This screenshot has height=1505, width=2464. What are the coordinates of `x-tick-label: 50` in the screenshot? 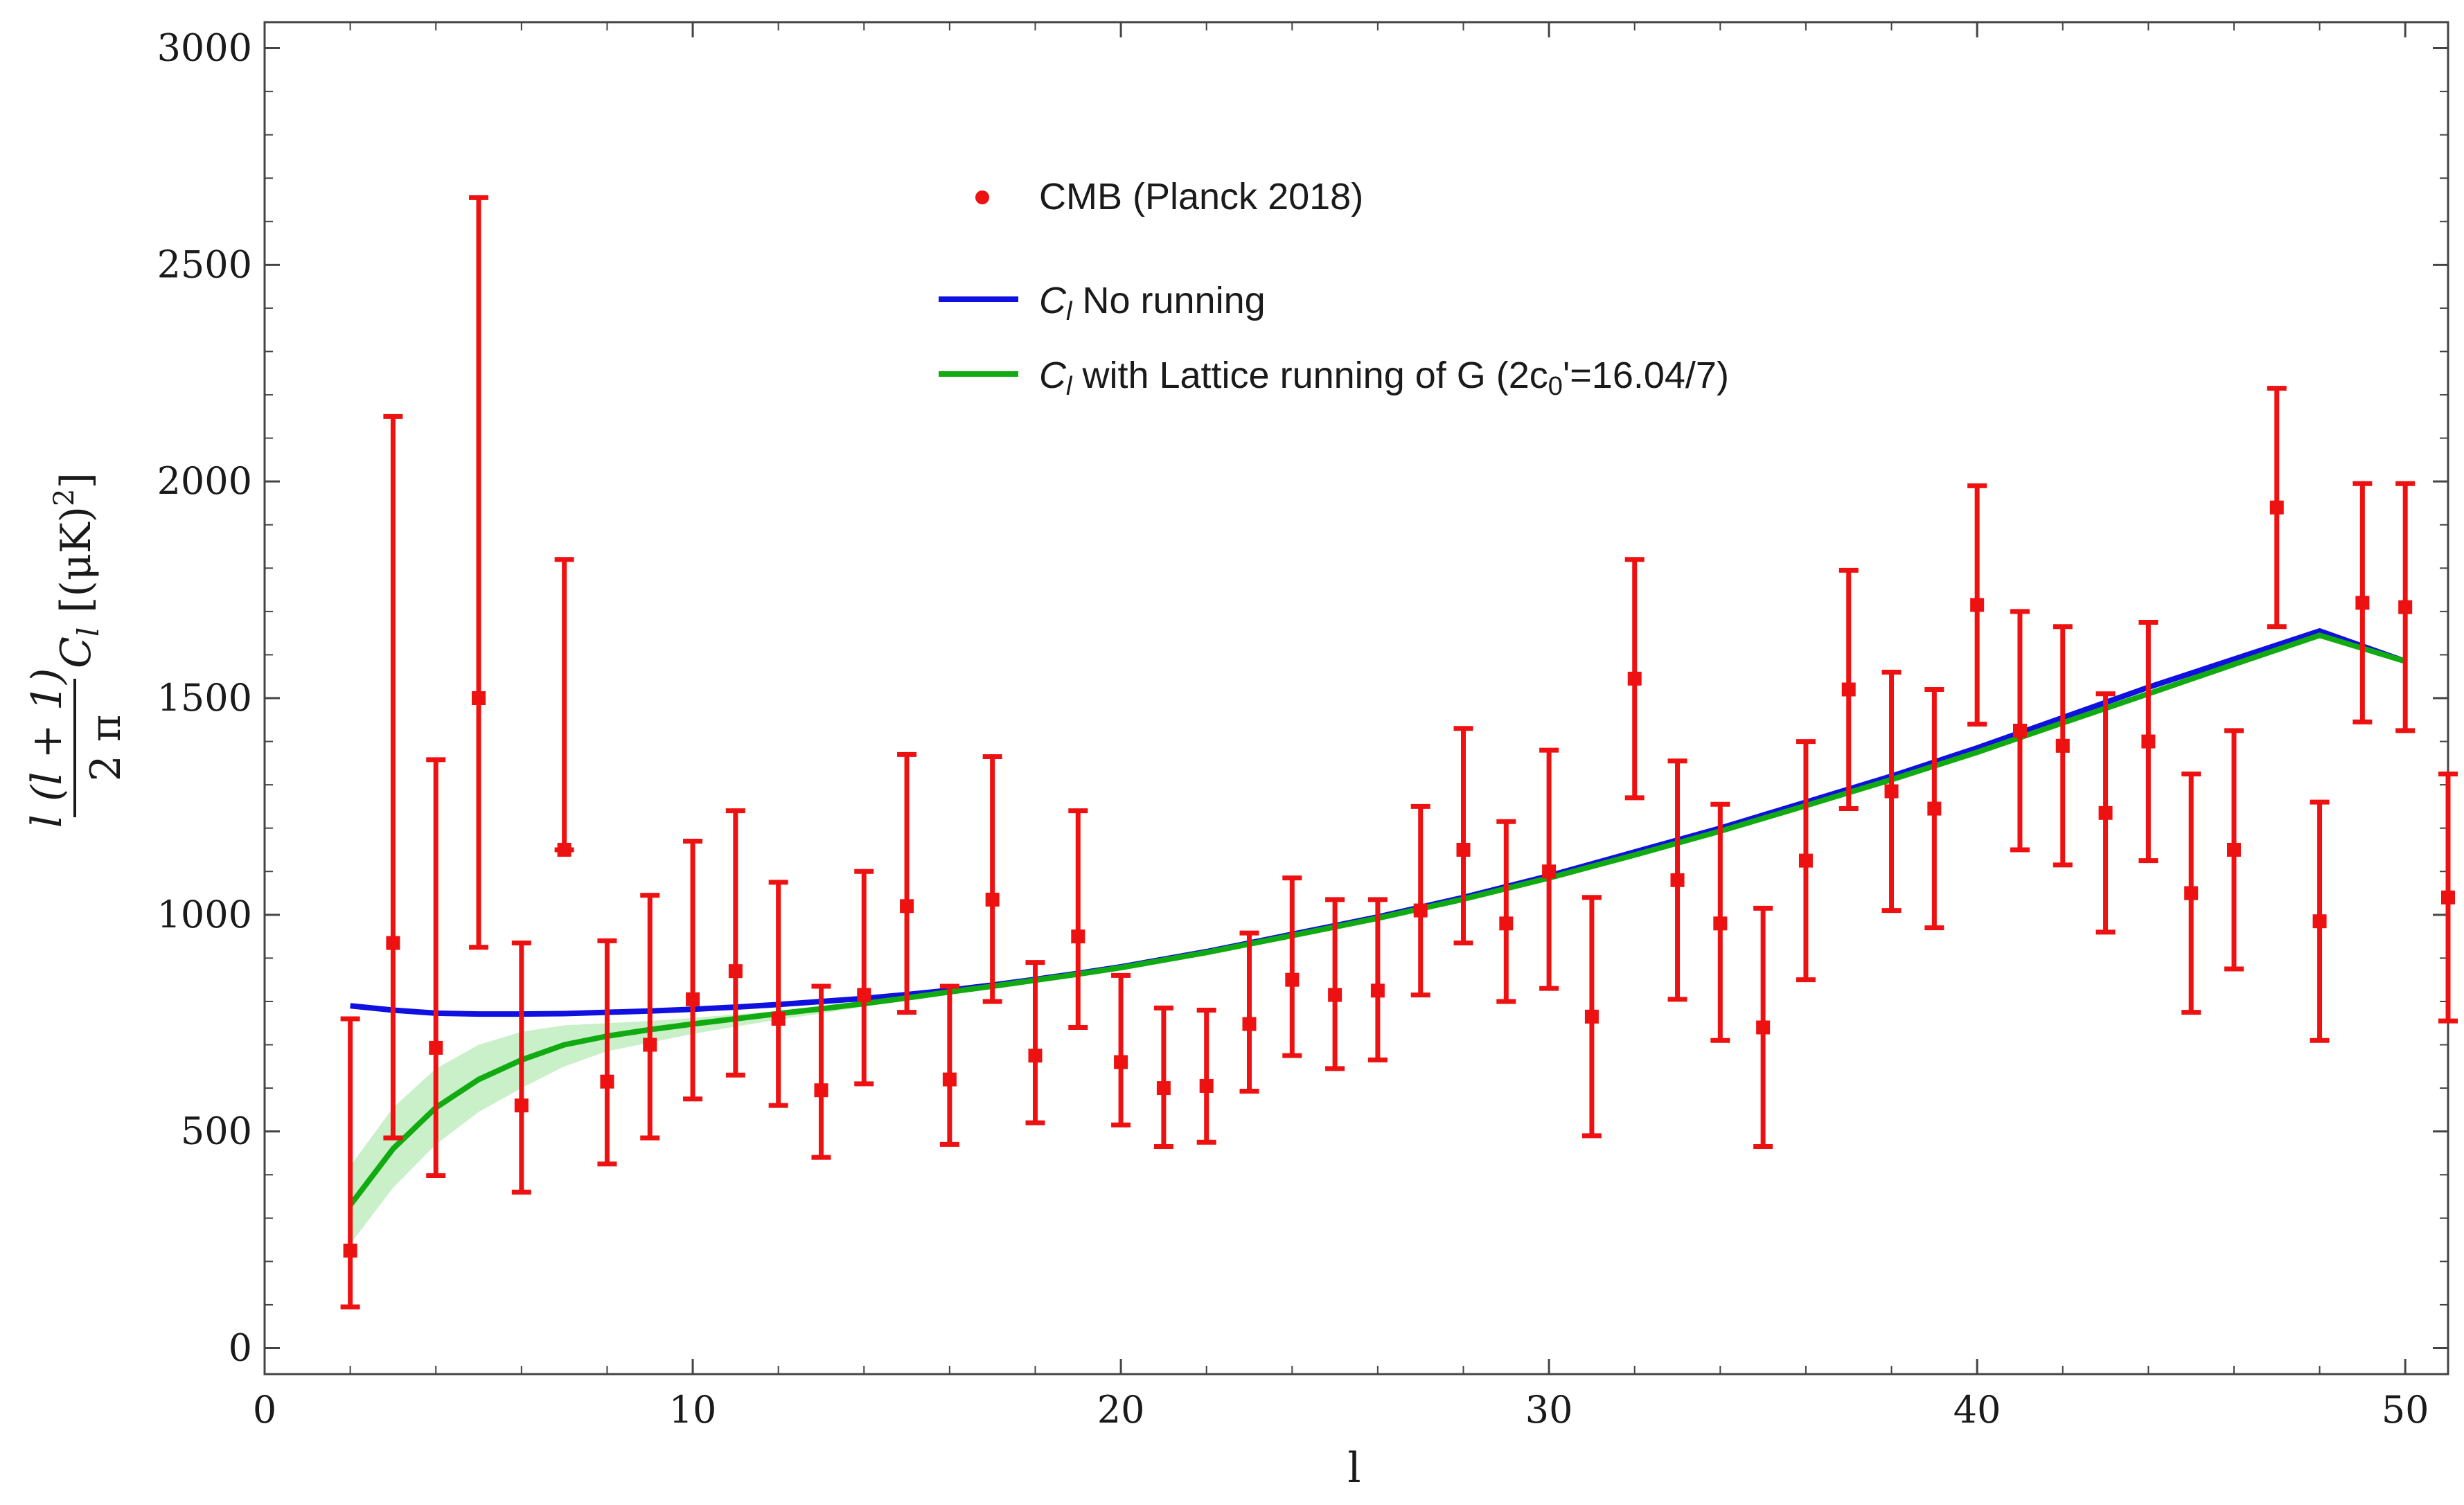 It's located at (2405, 1410).